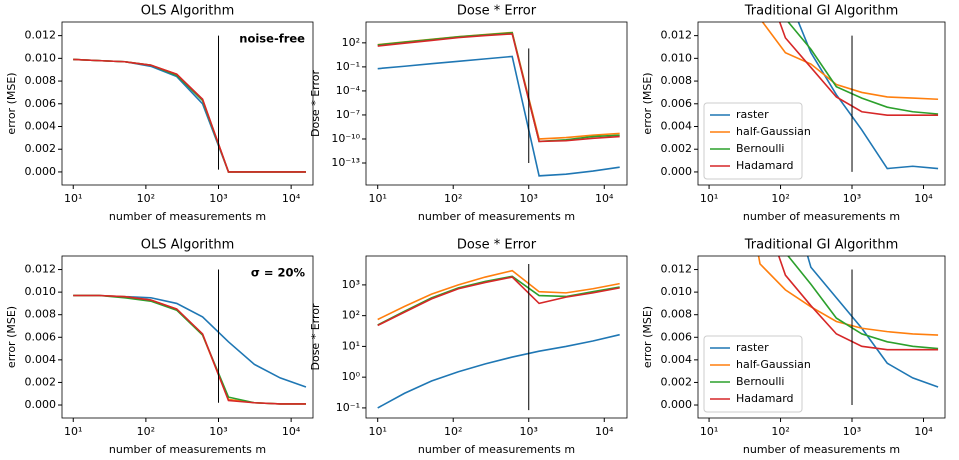  What do you see at coordinates (760, 381) in the screenshot?
I see `legend-label: Bernoulli` at bounding box center [760, 381].